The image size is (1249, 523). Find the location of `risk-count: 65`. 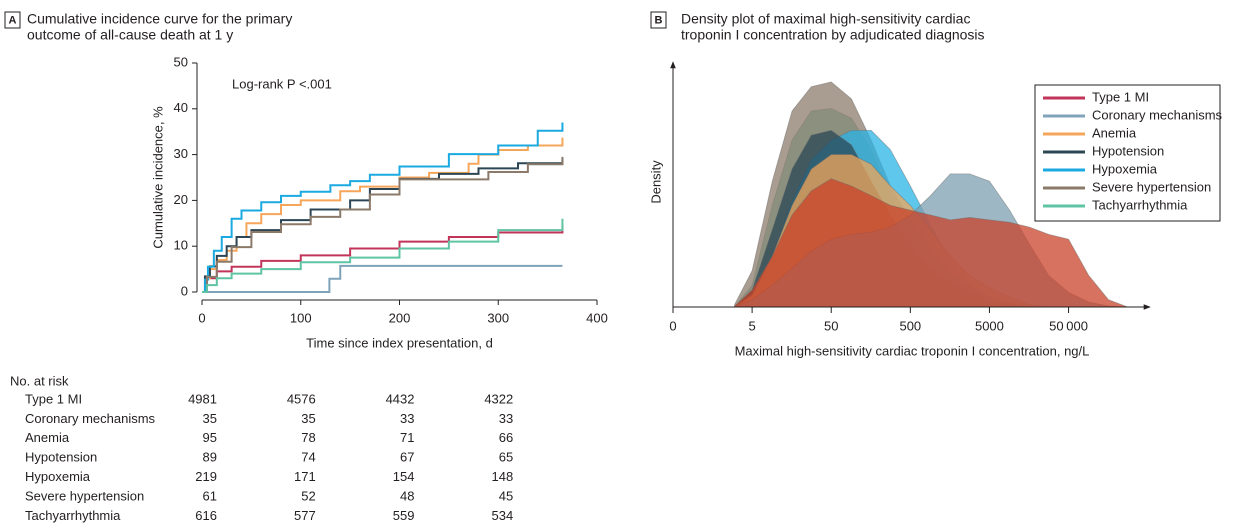

risk-count: 65 is located at coordinates (506, 457).